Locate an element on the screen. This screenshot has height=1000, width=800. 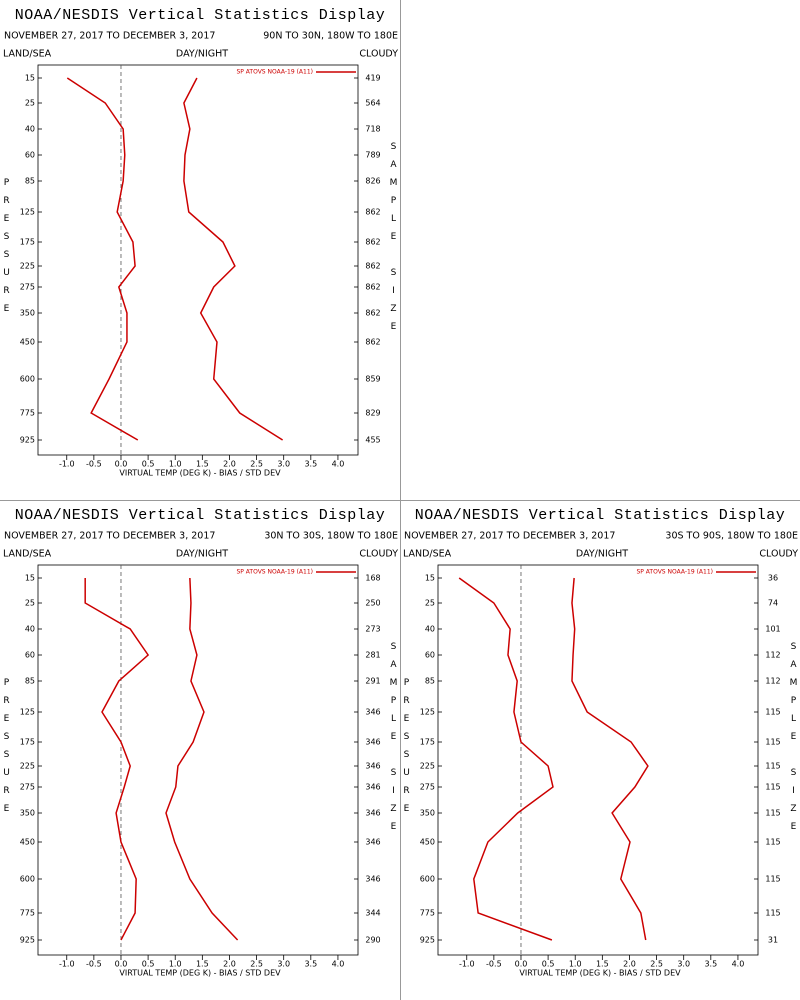
region: 30N TO 30S, 180W TO 180E is located at coordinates (331, 536).